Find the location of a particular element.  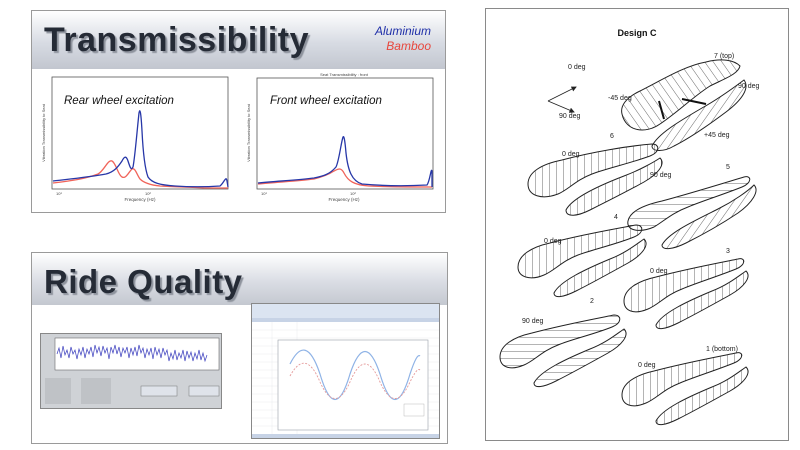

saddle-6: 6 0 deg is located at coordinates (595, 174).